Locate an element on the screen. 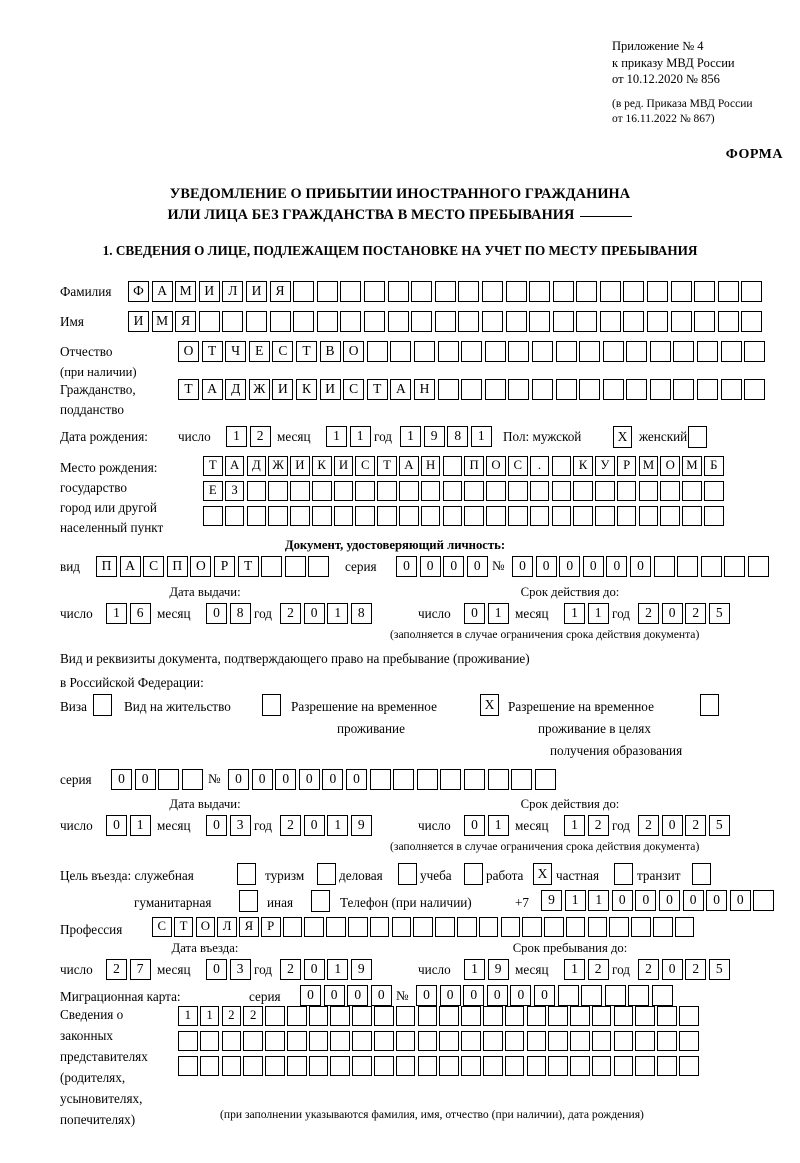 The width and height of the screenshot is (800, 1163). birthplace-row-3-cells is located at coordinates (464, 516).